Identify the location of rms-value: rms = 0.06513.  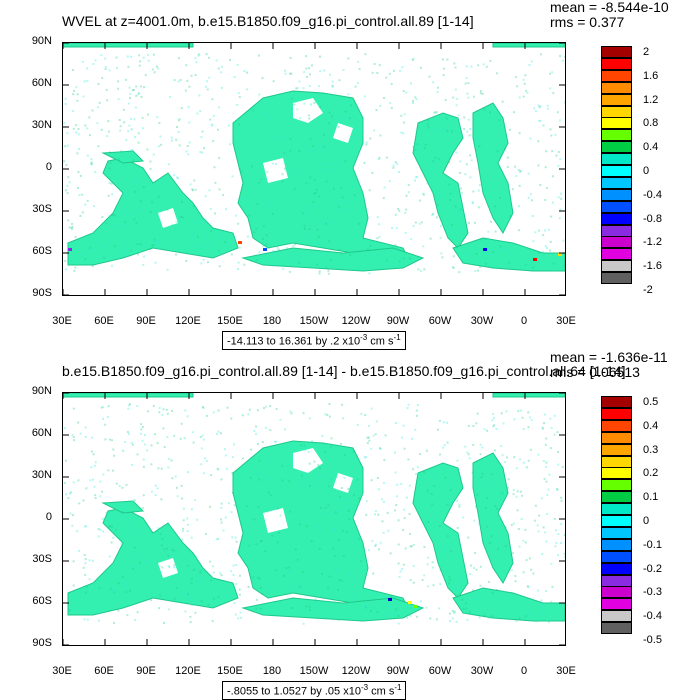
(595, 372).